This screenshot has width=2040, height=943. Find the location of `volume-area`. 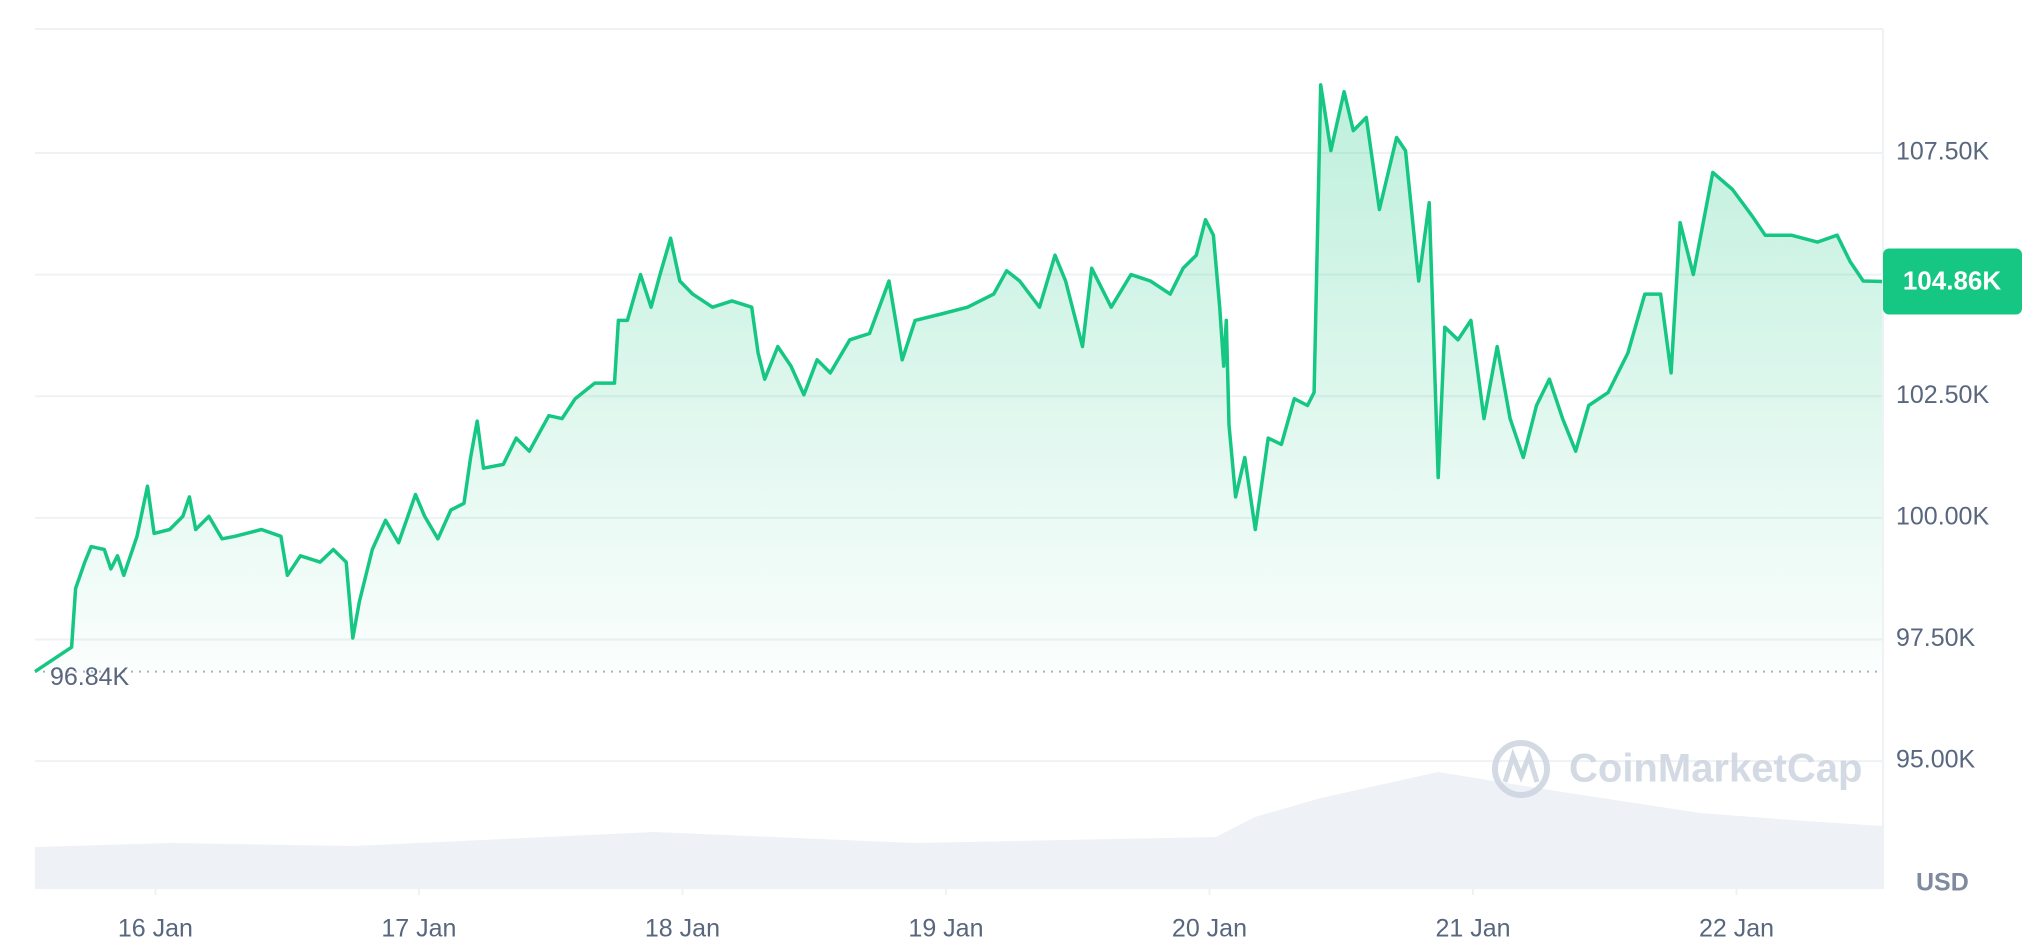

volume-area is located at coordinates (959, 830).